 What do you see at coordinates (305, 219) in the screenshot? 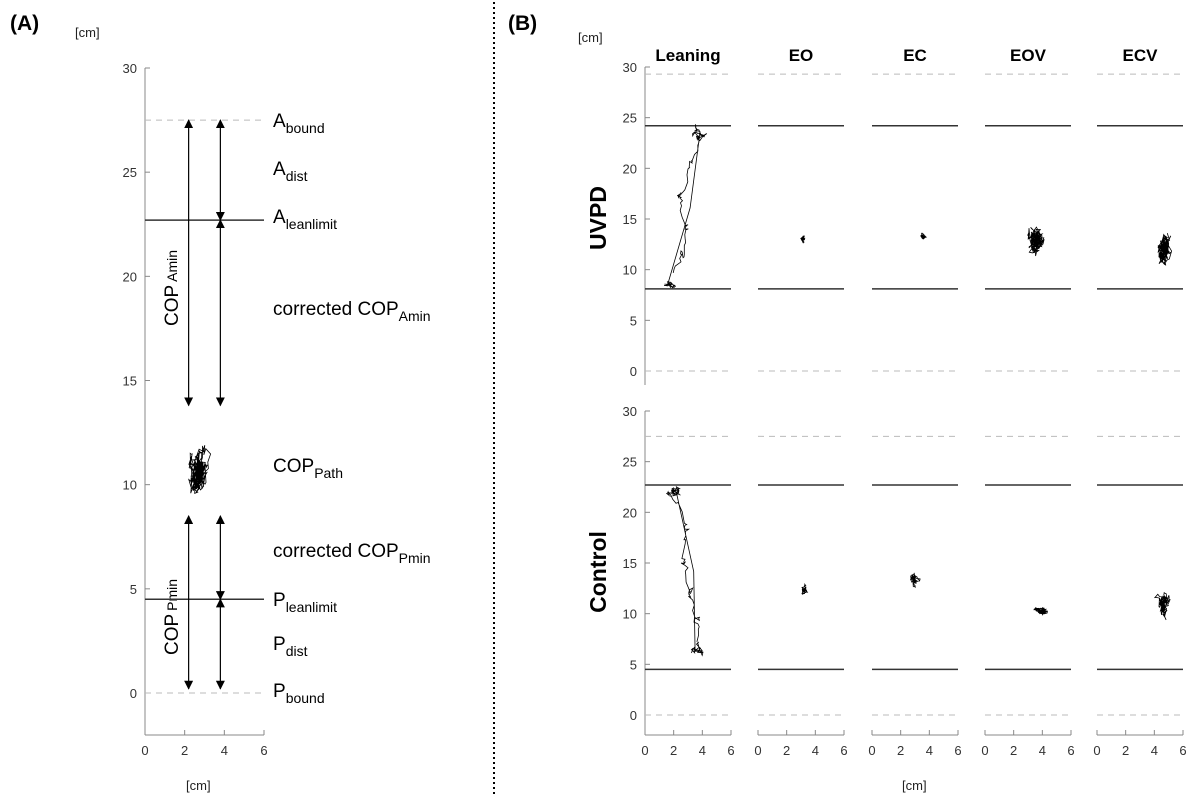
I see `annotation-a-leanlimit: Aleanlimit` at bounding box center [305, 219].